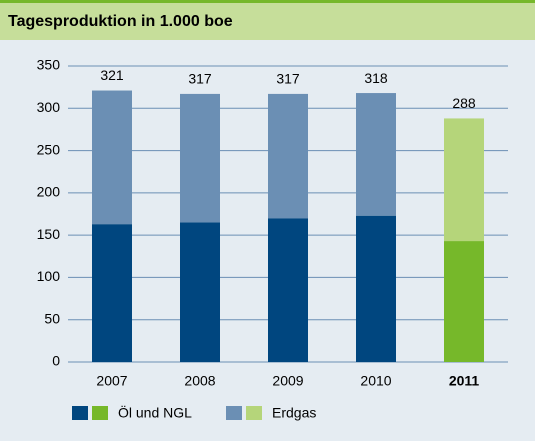  Describe the element at coordinates (464, 103) in the screenshot. I see `total-label: 288` at that location.